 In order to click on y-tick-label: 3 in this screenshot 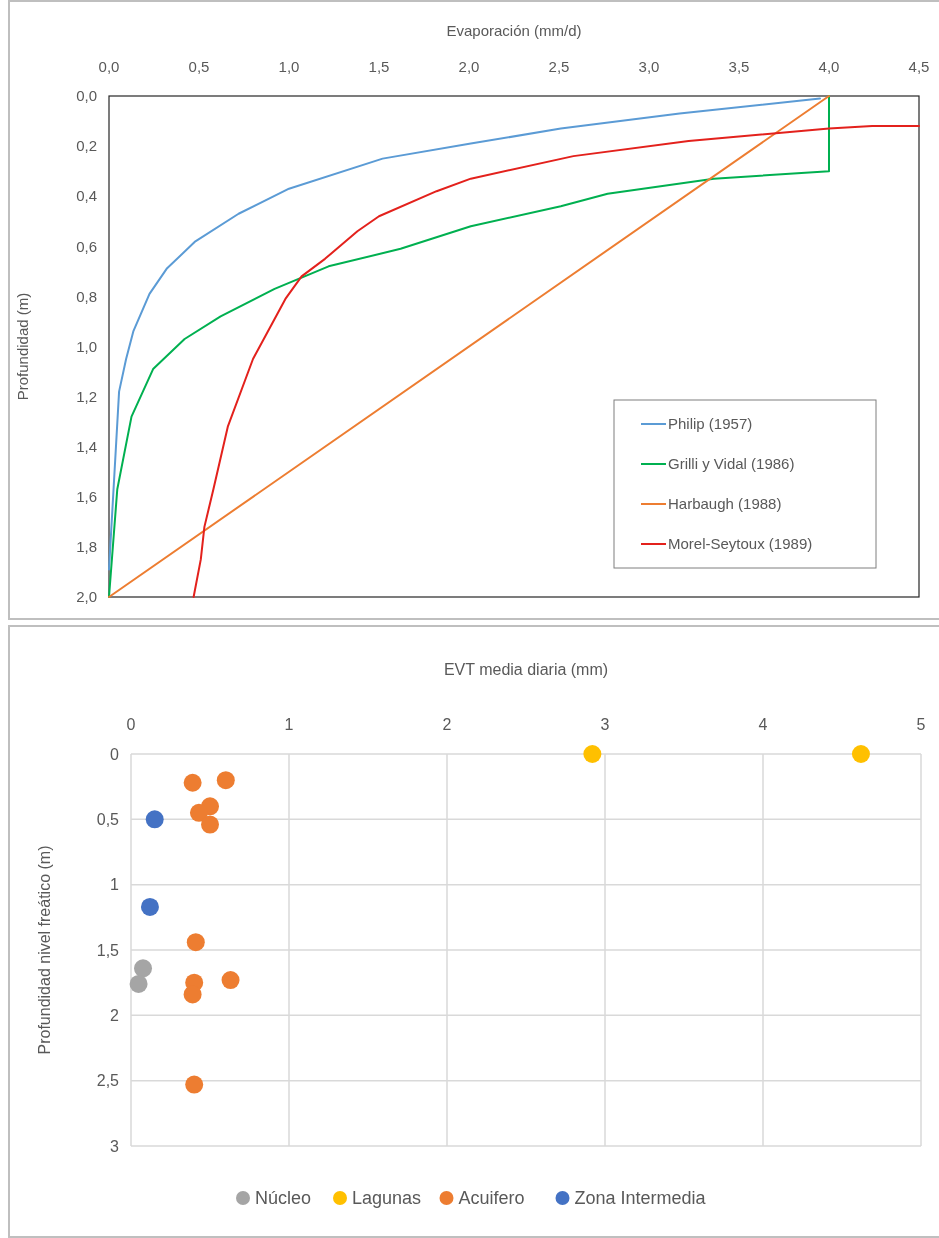, I will do `click(115, 1146)`.